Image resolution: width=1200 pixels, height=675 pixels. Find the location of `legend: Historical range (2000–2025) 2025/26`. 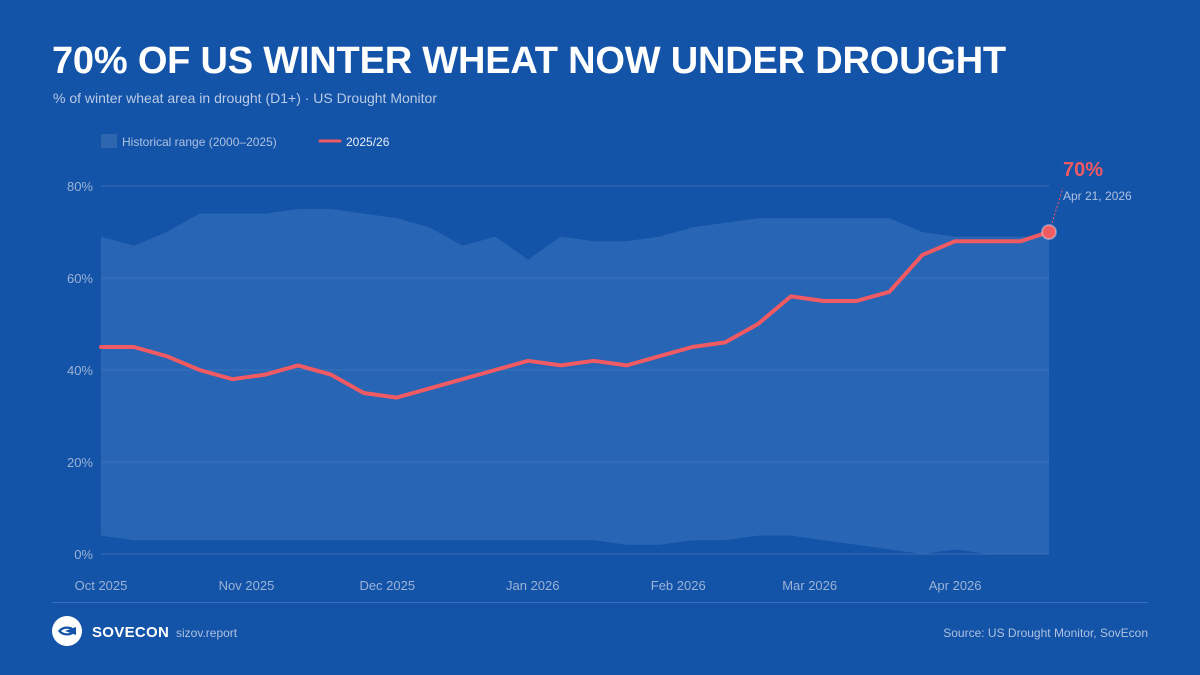

legend: Historical range (2000–2025) 2025/26 is located at coordinates (245, 141).